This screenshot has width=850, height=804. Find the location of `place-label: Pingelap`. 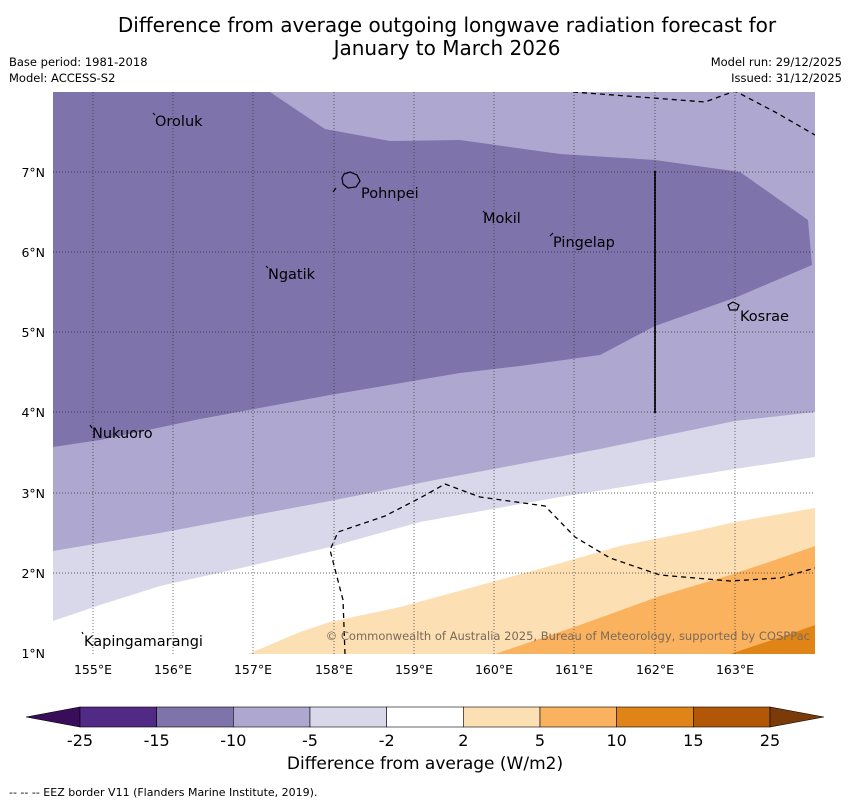

place-label: Pingelap is located at coordinates (584, 243).